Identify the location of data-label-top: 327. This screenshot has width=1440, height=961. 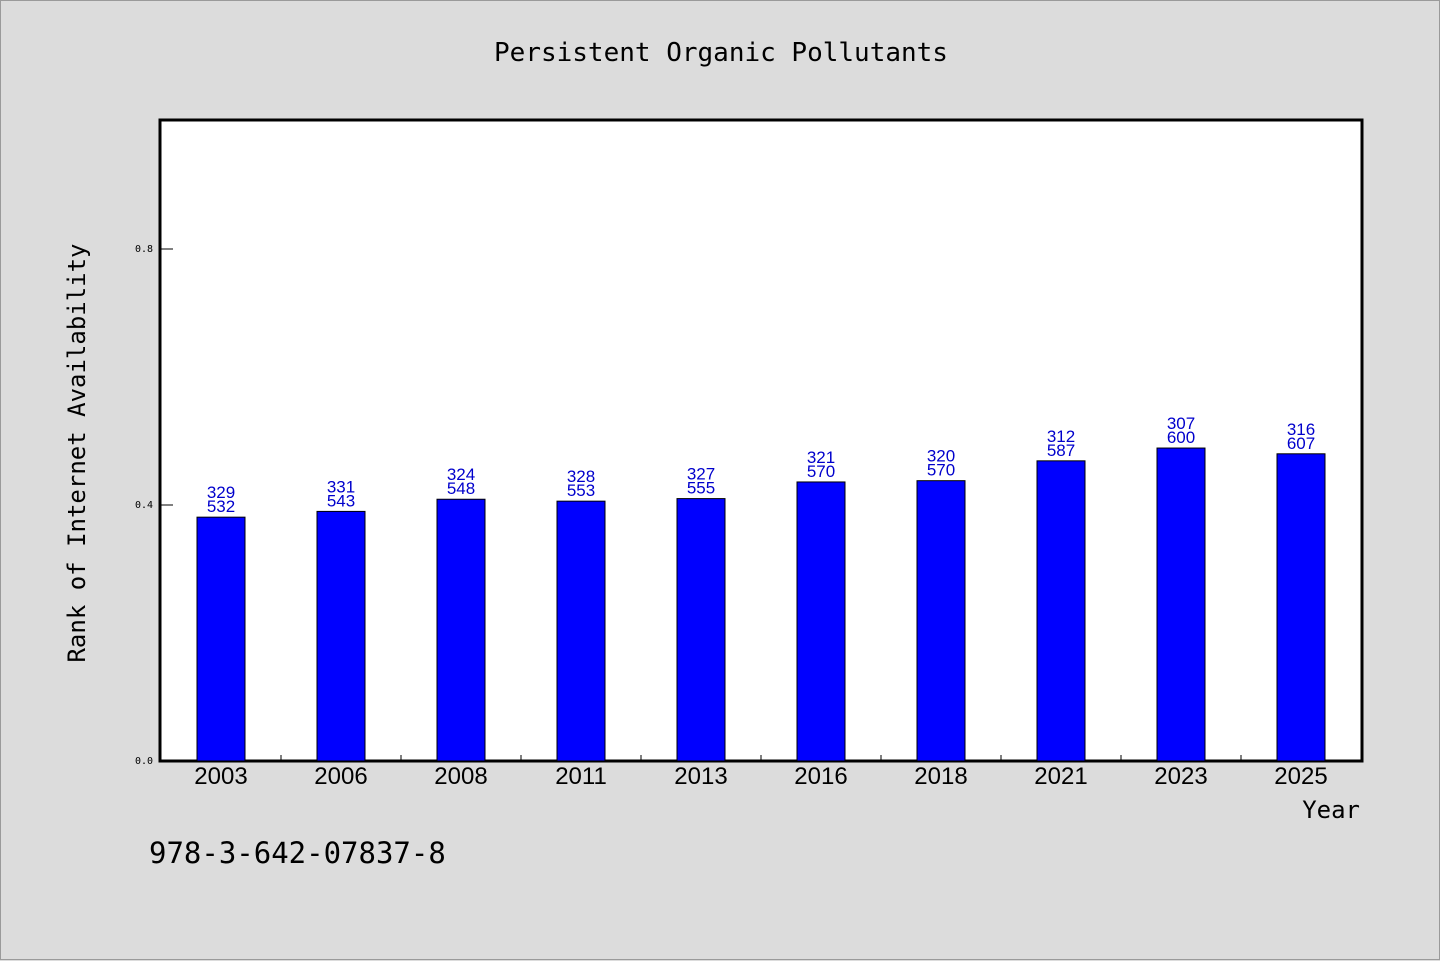
(701, 474).